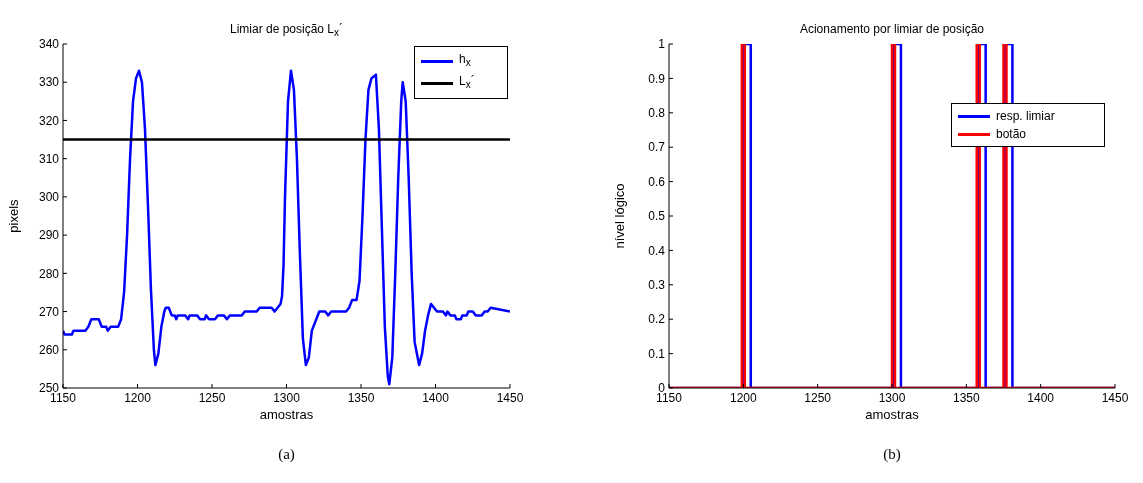 This screenshot has height=483, width=1143. I want to click on y-tick-label: 0.1, so click(657, 353).